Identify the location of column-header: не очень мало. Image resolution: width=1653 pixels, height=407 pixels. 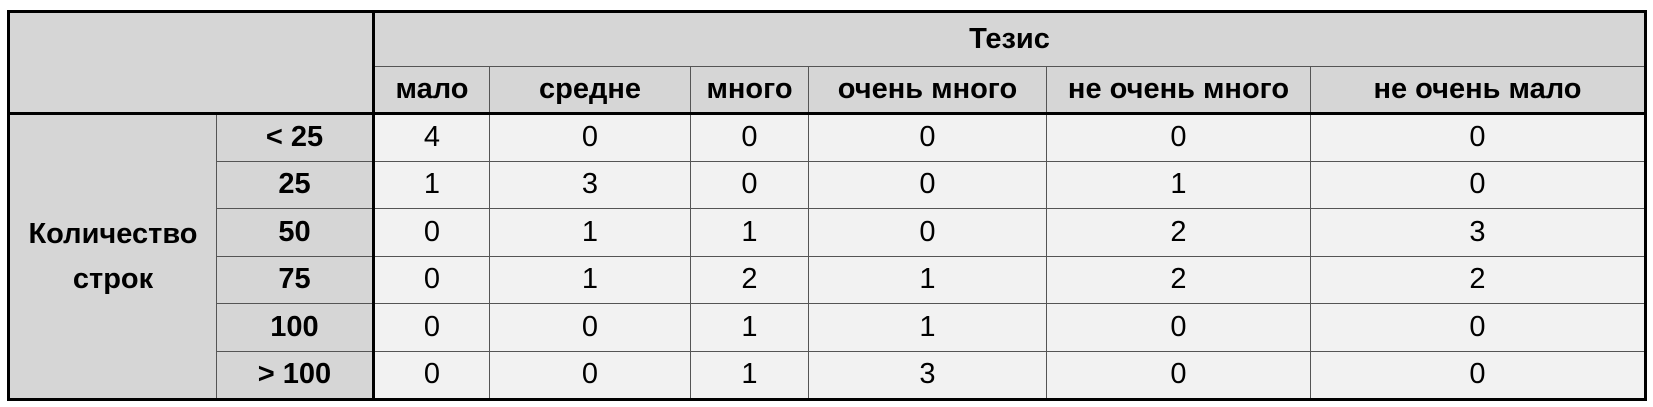
(1477, 90).